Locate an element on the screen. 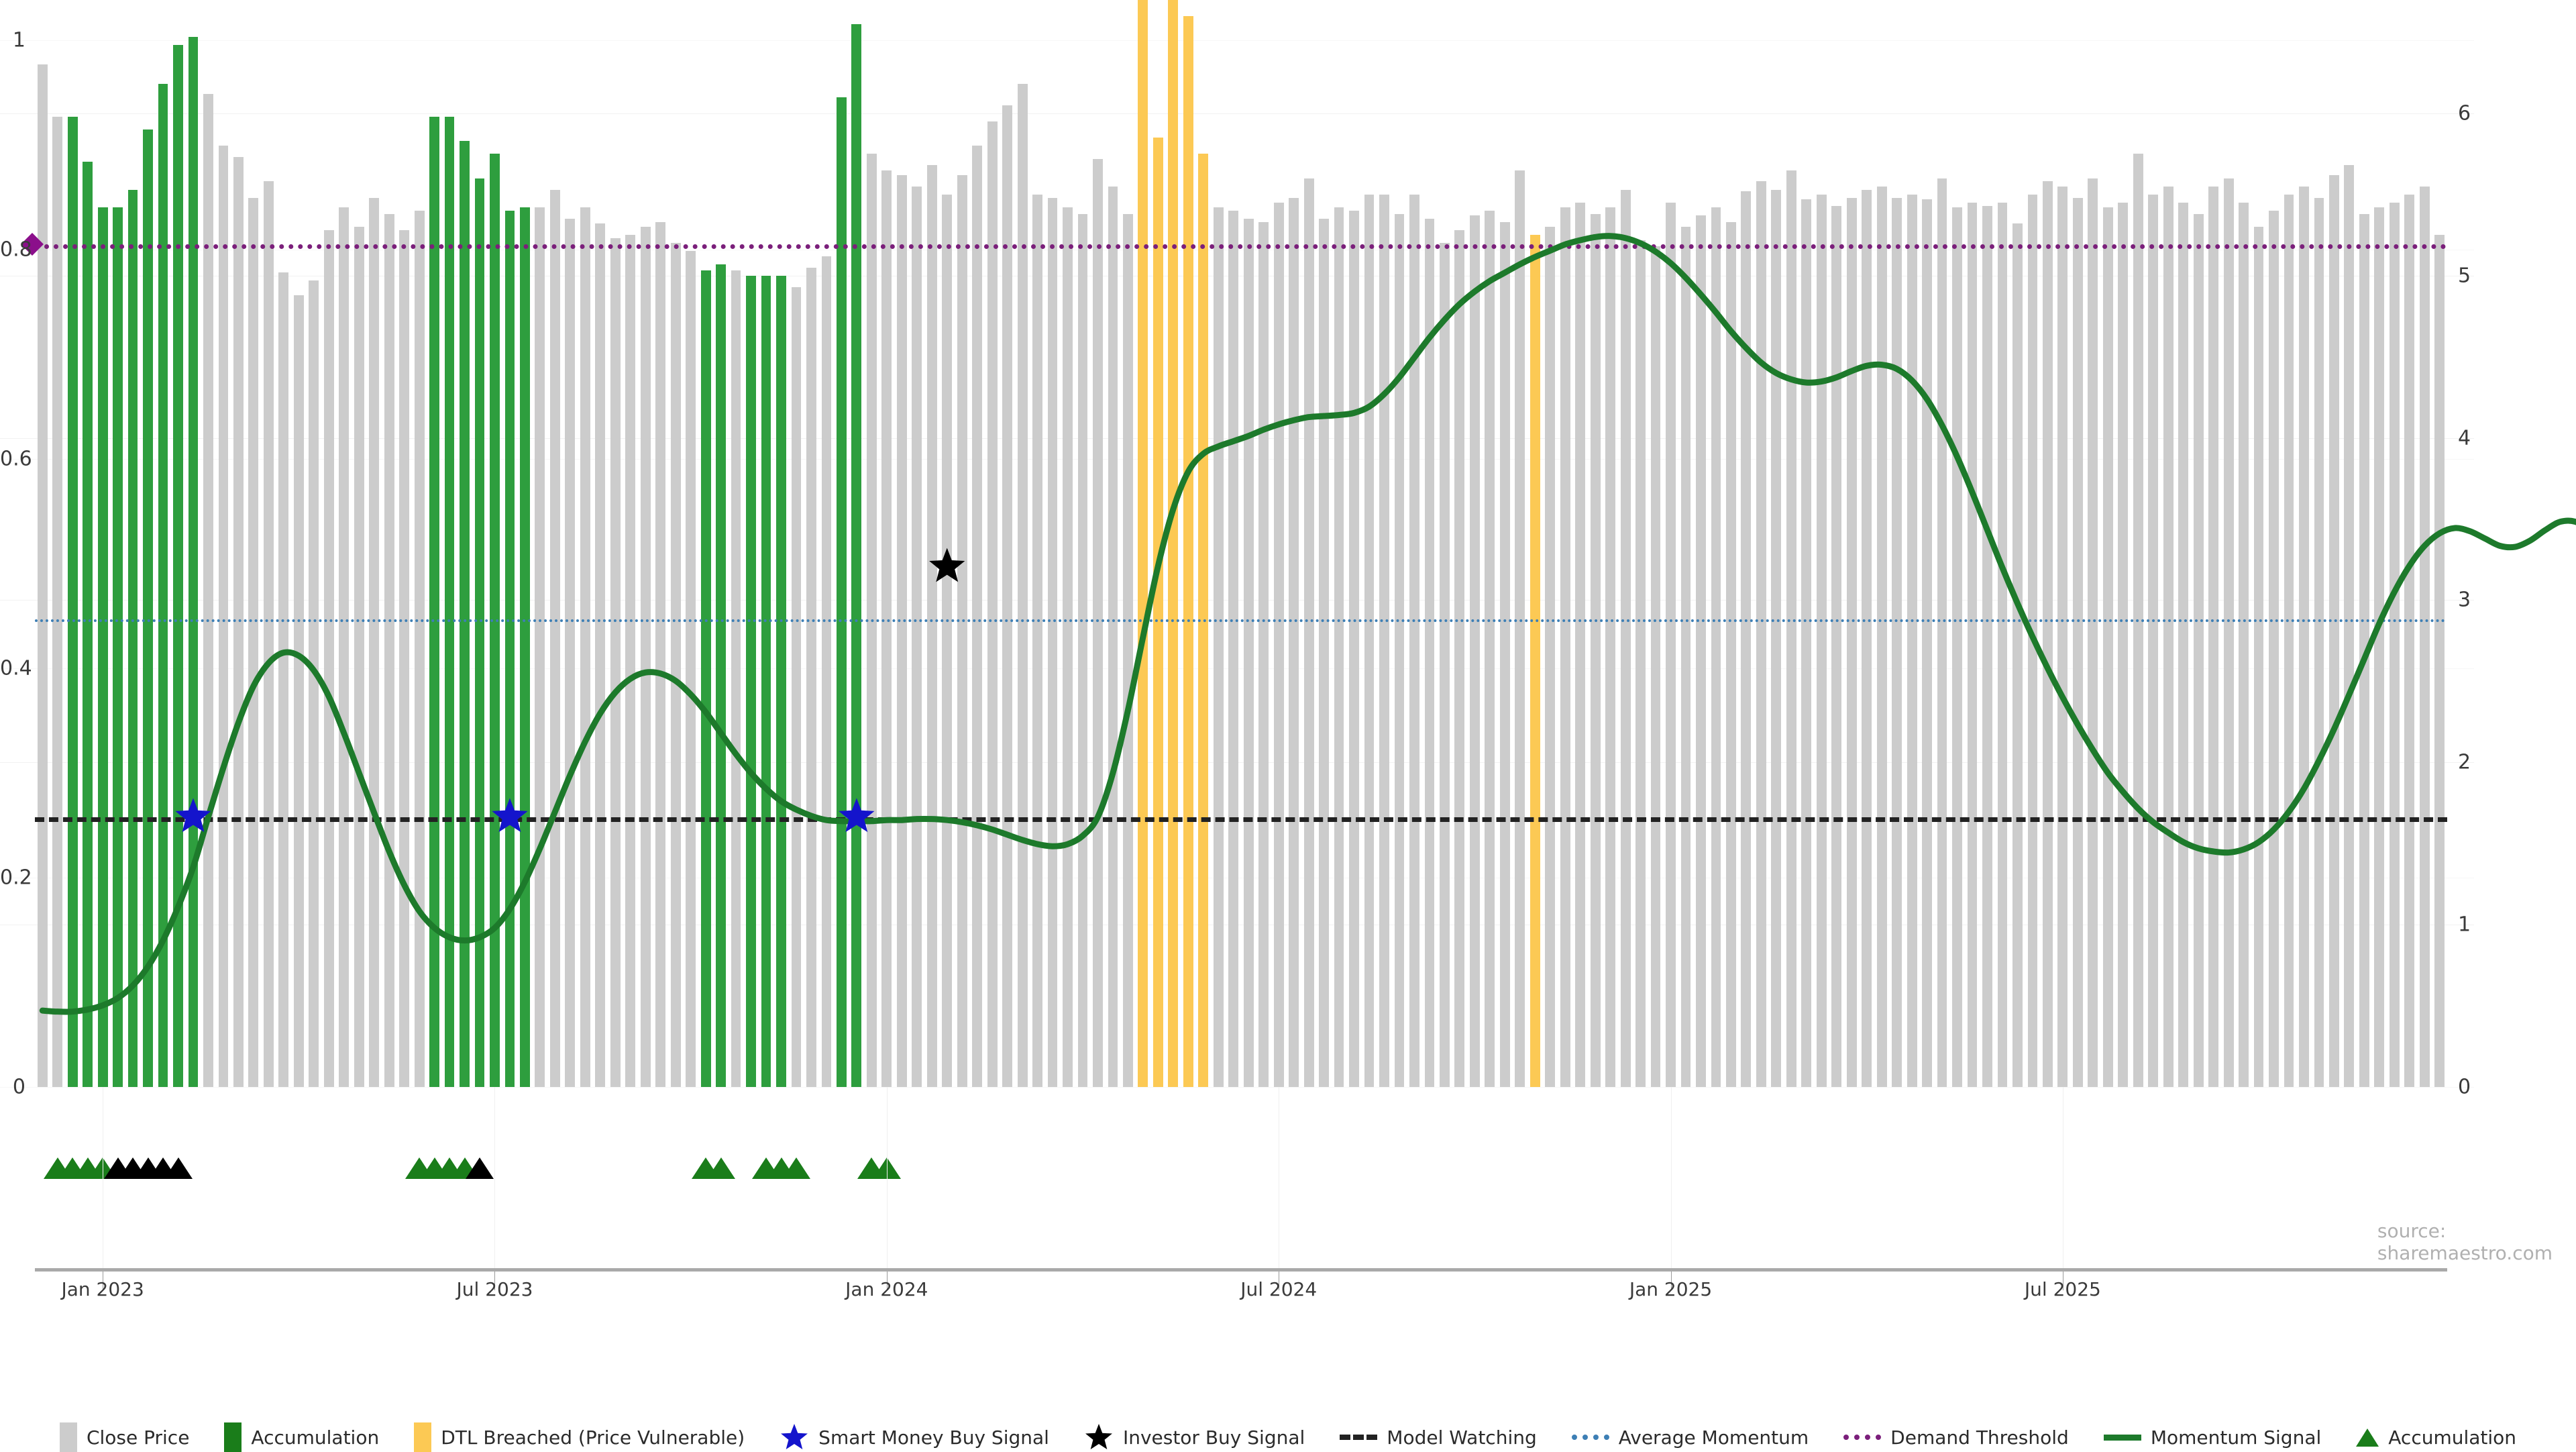 This screenshot has height=1452, width=2576. legend-item-dtl-breached: DTL Breached (Price Vulnerable) is located at coordinates (579, 1437).